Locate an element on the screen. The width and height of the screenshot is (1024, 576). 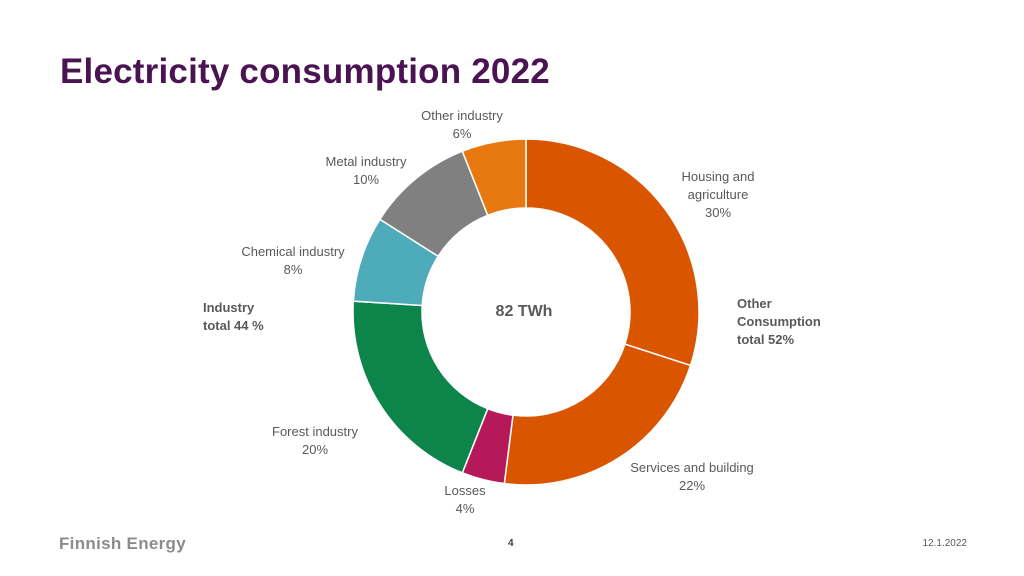
slide-title: Electricity consumption 2022 is located at coordinates (305, 71).